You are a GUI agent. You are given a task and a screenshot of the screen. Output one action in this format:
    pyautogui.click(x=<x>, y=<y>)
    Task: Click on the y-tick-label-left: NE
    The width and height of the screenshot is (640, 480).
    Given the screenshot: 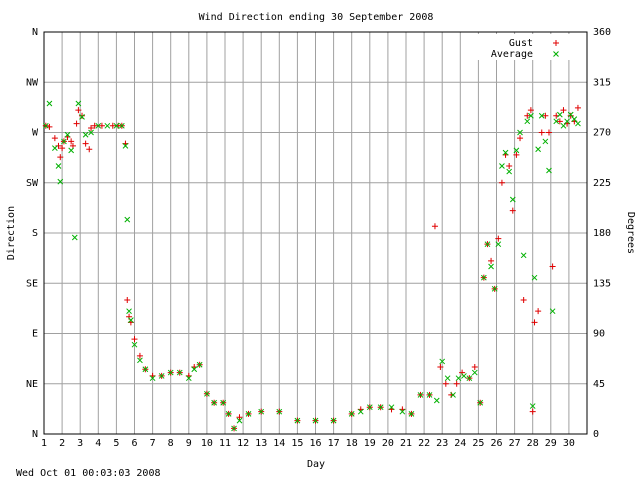 What is the action you would take?
    pyautogui.click(x=32, y=384)
    